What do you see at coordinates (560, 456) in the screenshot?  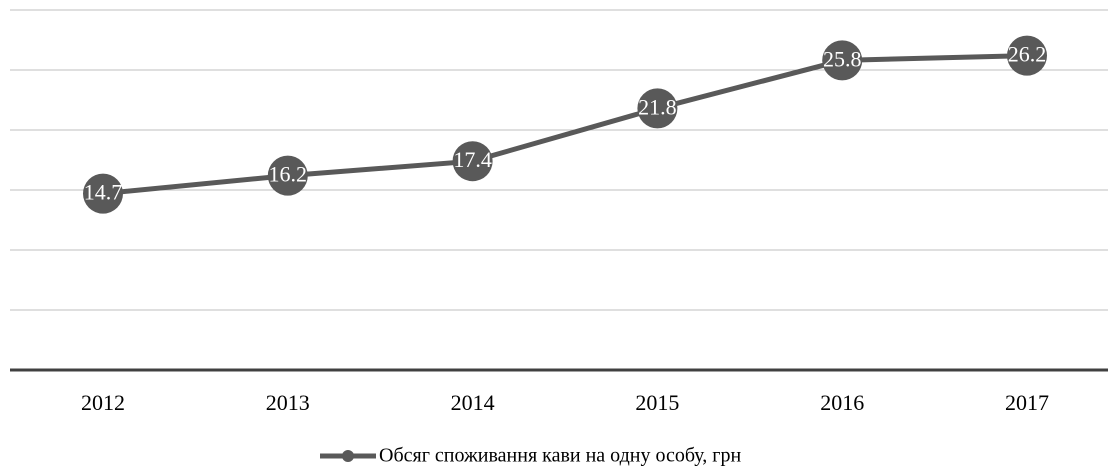 I see `legend-label: Обсяг споживання кави на одну особу, грн` at bounding box center [560, 456].